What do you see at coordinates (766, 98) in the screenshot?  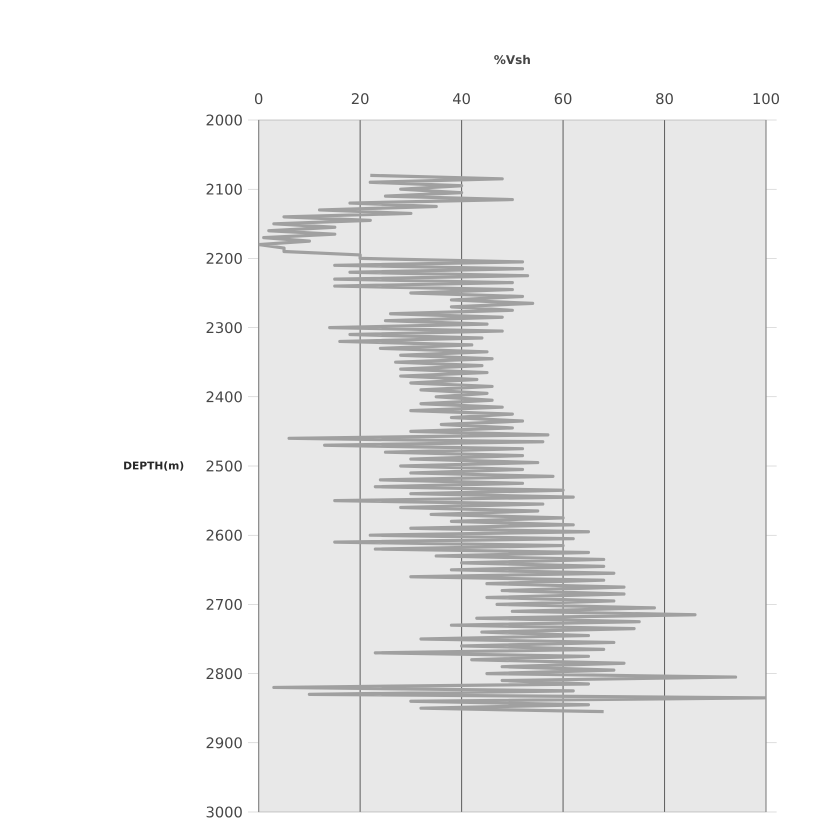 I see `x-tick-label: 100` at bounding box center [766, 98].